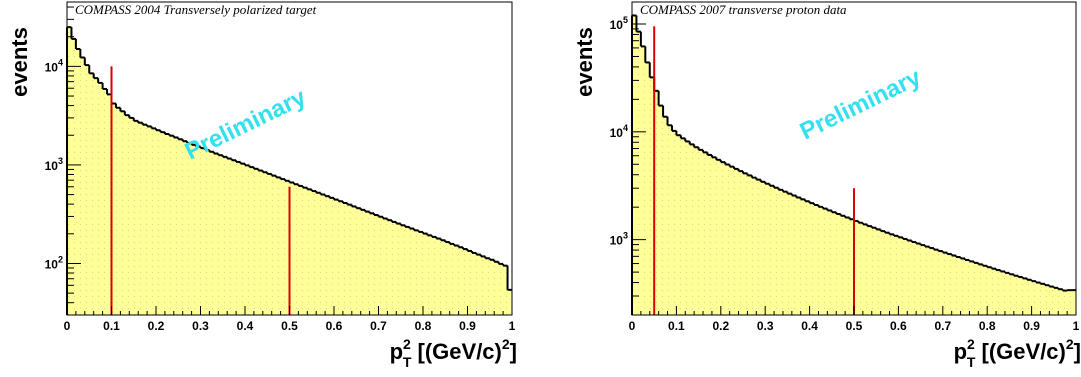 The height and width of the screenshot is (377, 1081). I want to click on y-tick-label: 10⁵, so click(619, 23).